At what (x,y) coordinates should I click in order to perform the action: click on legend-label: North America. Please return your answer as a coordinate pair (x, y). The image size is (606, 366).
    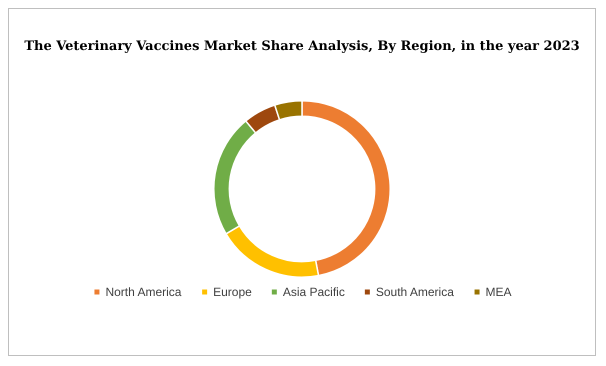
    Looking at the image, I should click on (143, 292).